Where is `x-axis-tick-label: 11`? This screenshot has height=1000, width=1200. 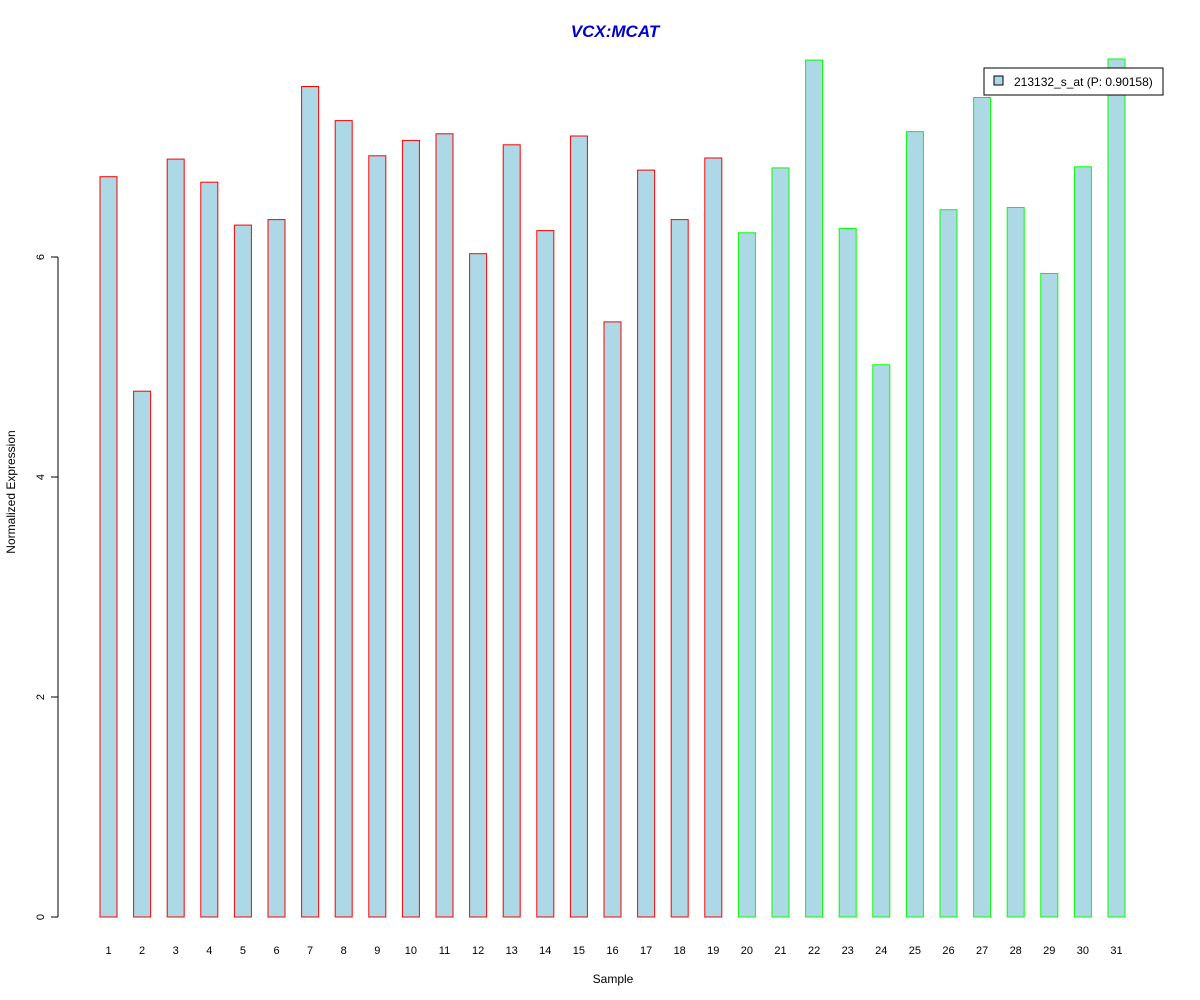
x-axis-tick-label: 11 is located at coordinates (444, 951).